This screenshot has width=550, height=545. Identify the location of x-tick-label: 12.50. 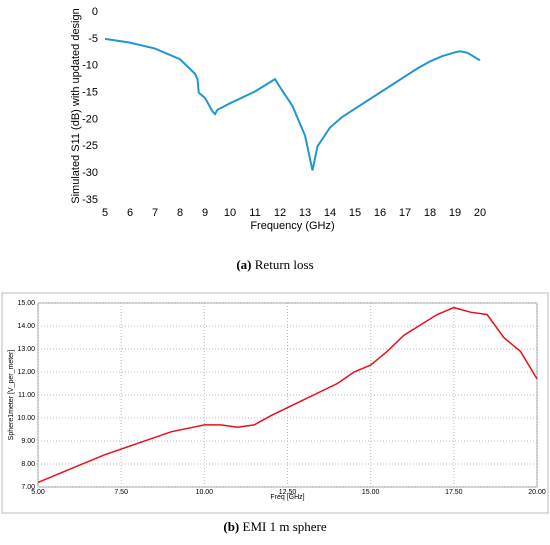
(288, 492).